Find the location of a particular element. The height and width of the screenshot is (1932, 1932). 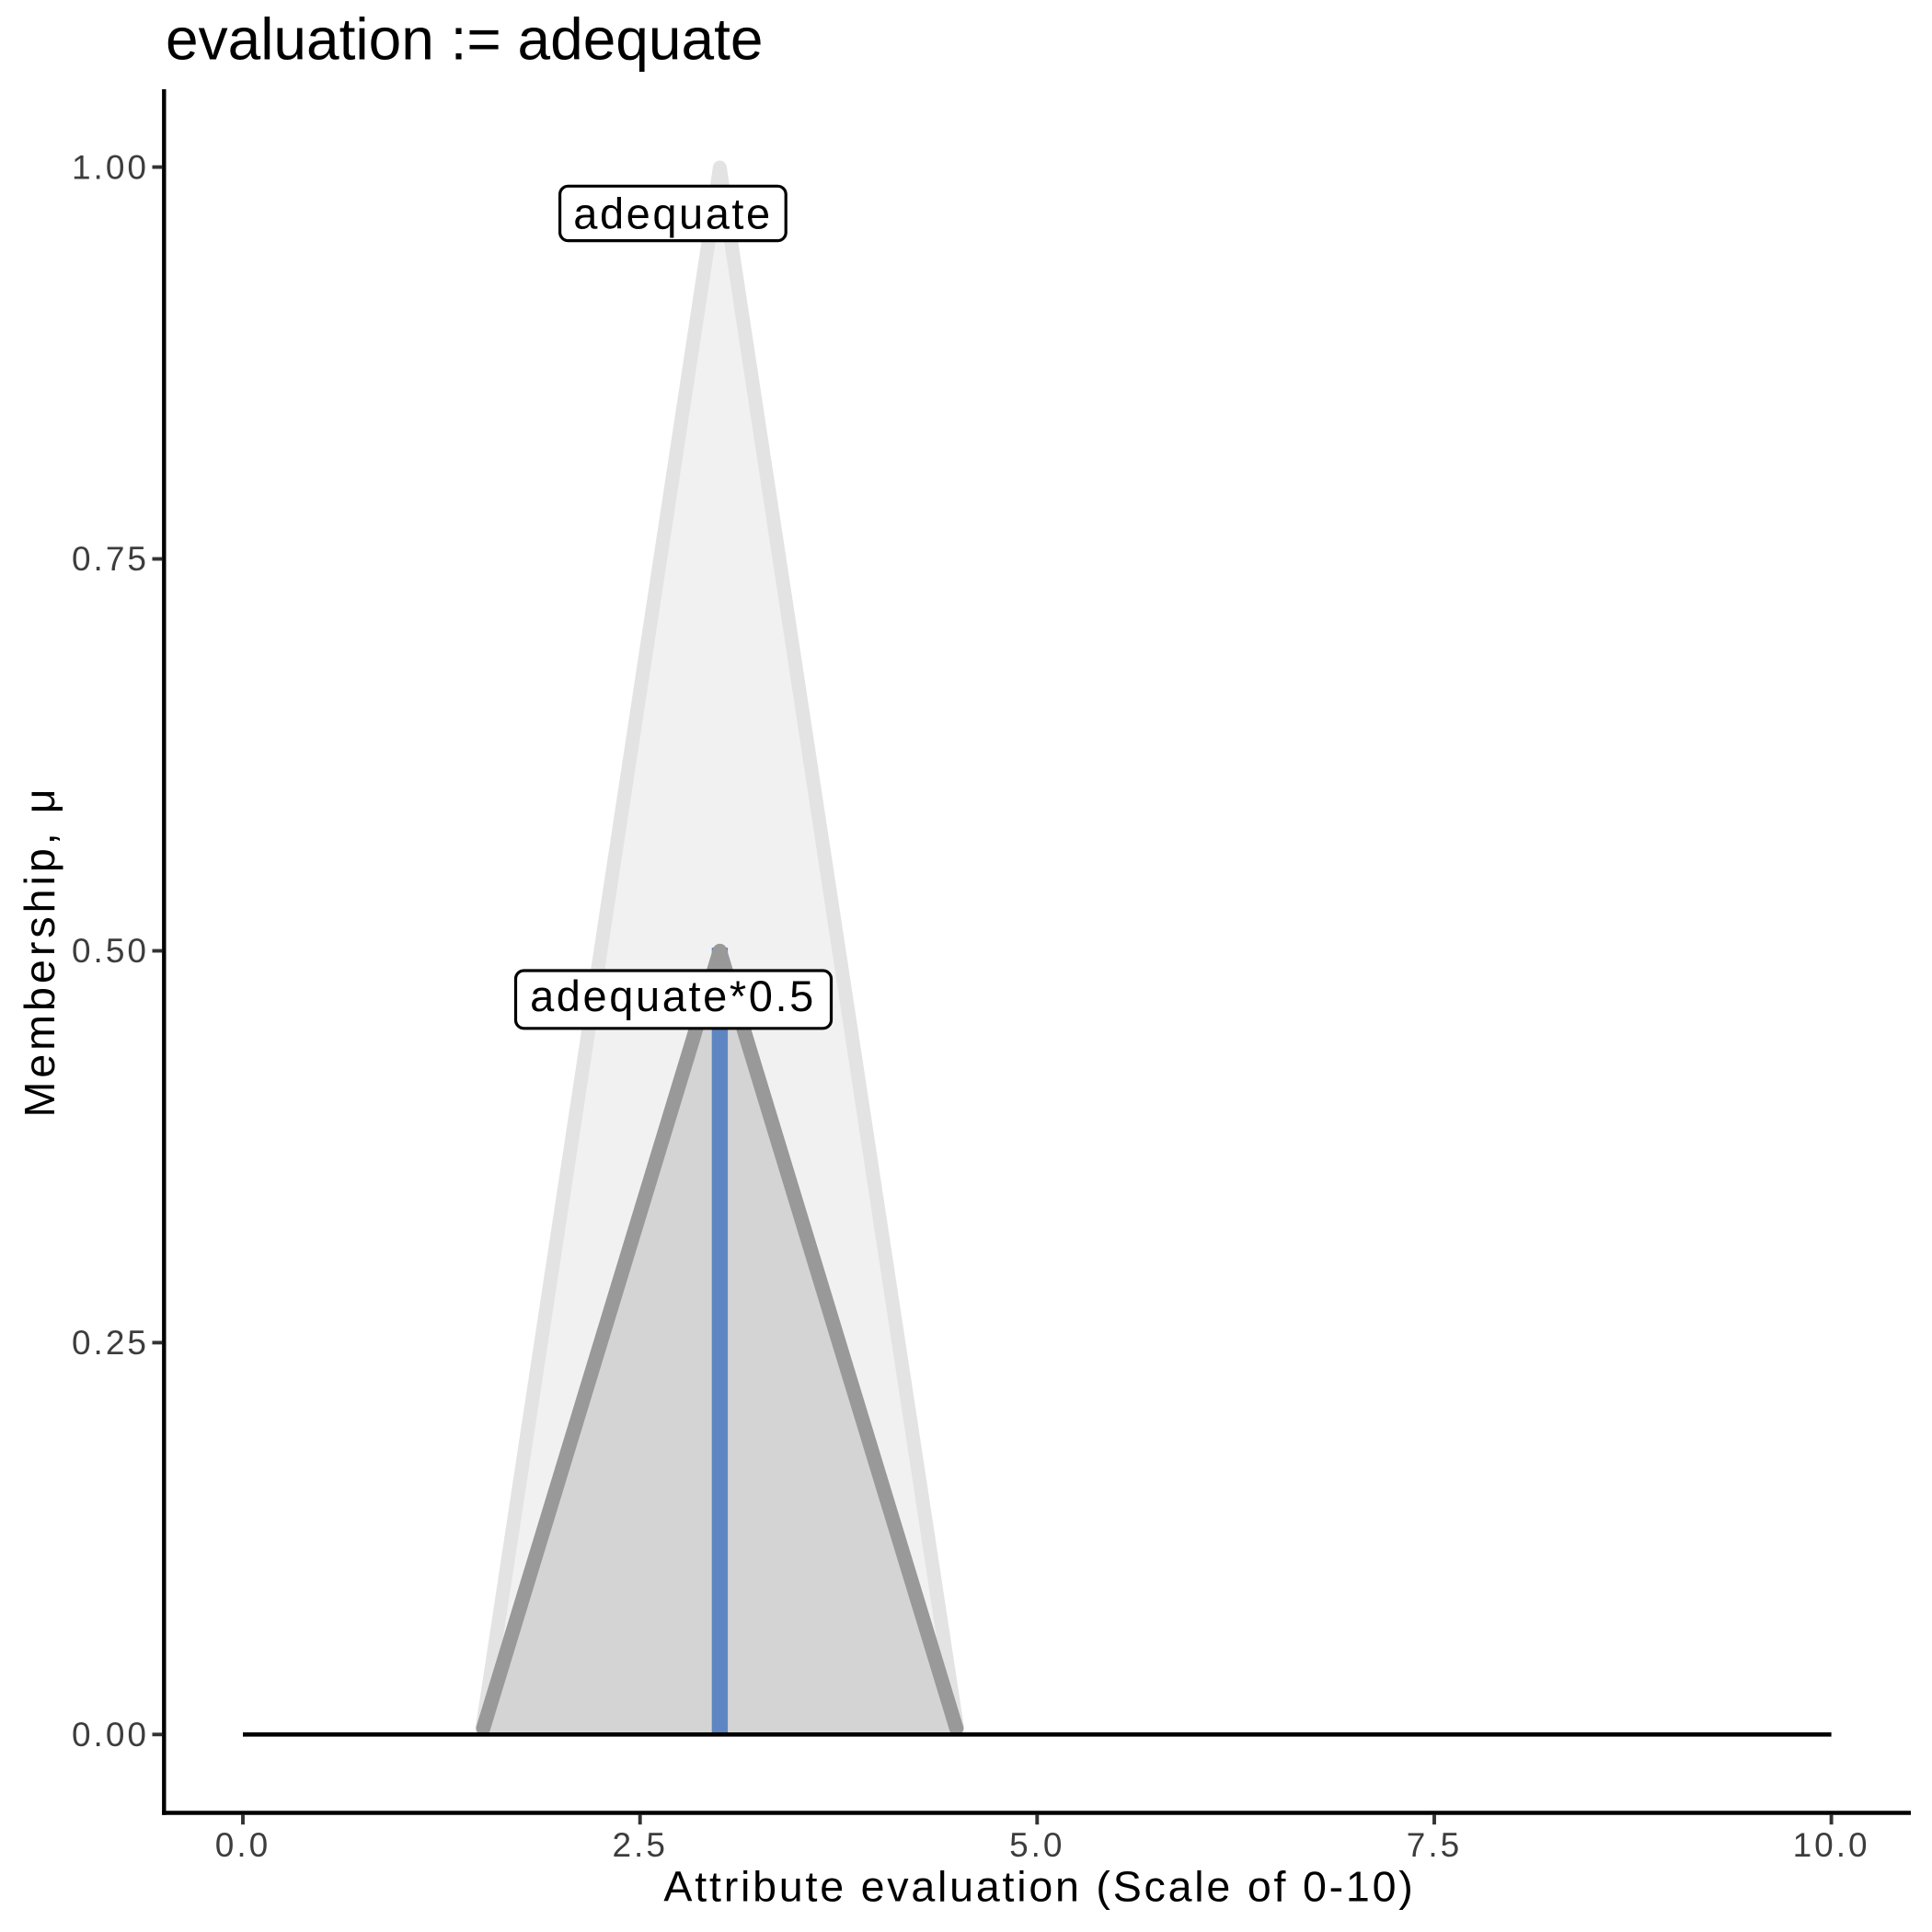

svg-text: 1.00 is located at coordinates (110, 167).